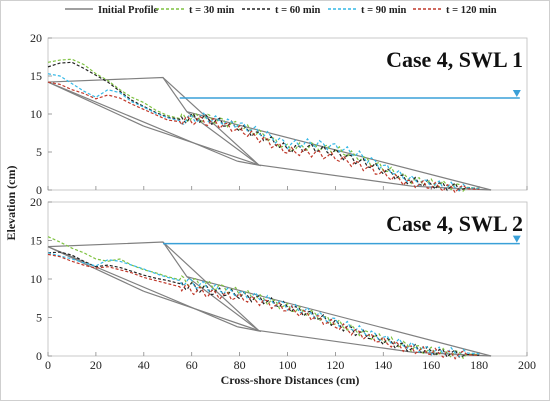 The image size is (550, 401). Describe the element at coordinates (290, 380) in the screenshot. I see `x-axis-label: Cross-shore Distances (cm)` at that location.